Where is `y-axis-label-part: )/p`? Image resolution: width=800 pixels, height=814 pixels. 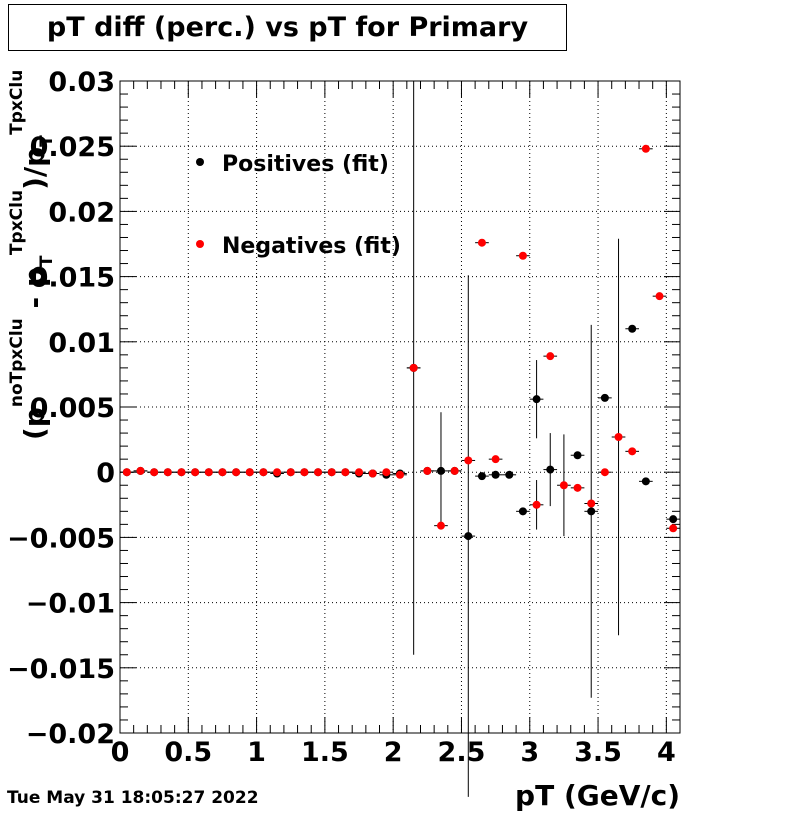 y-axis-label-part: )/p is located at coordinates (34, 168).